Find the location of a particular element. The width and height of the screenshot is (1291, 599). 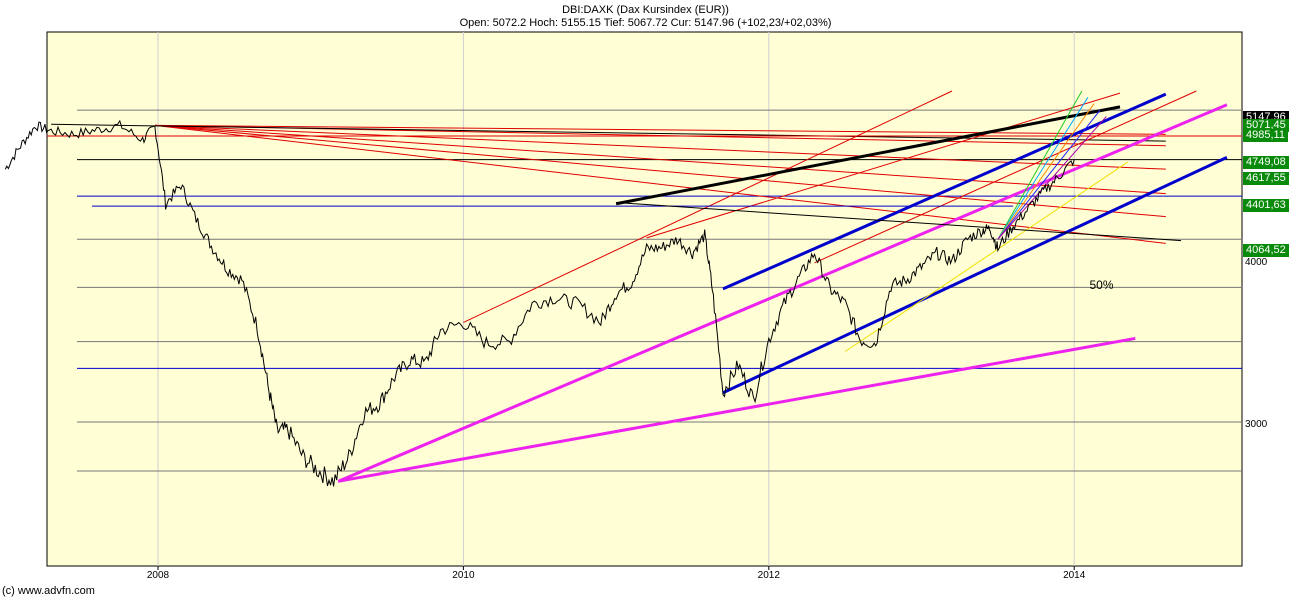

price-label: 4749,08 is located at coordinates (1266, 163).